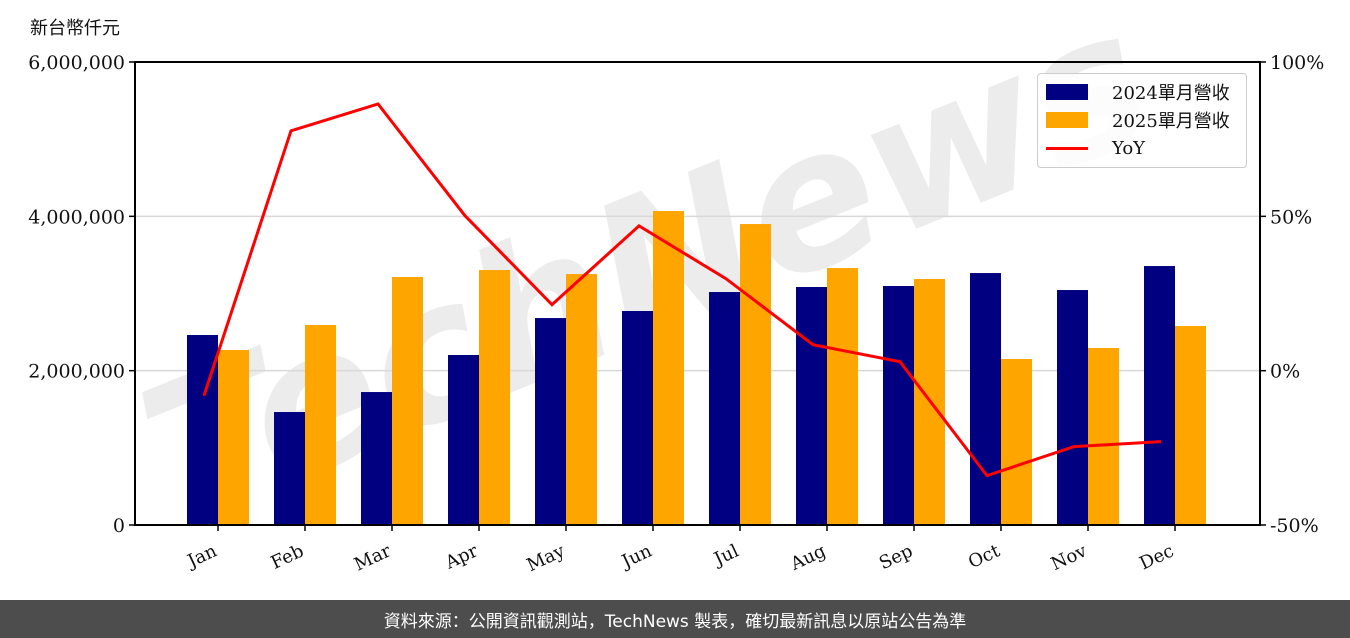 The width and height of the screenshot is (1350, 638). Describe the element at coordinates (755, 375) in the screenshot. I see `bar-2025-jul` at that location.